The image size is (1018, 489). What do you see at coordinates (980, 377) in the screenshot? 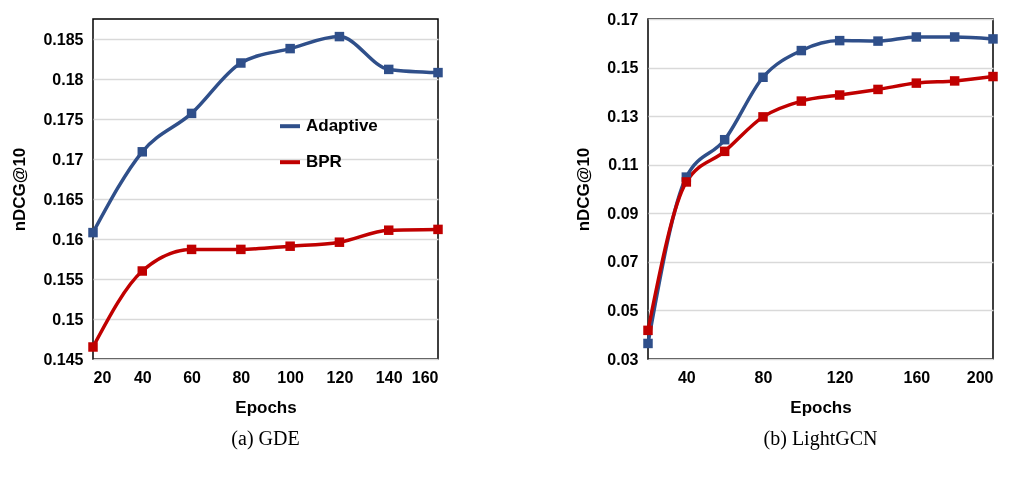
I see `x-tick-label: 200` at bounding box center [980, 377].